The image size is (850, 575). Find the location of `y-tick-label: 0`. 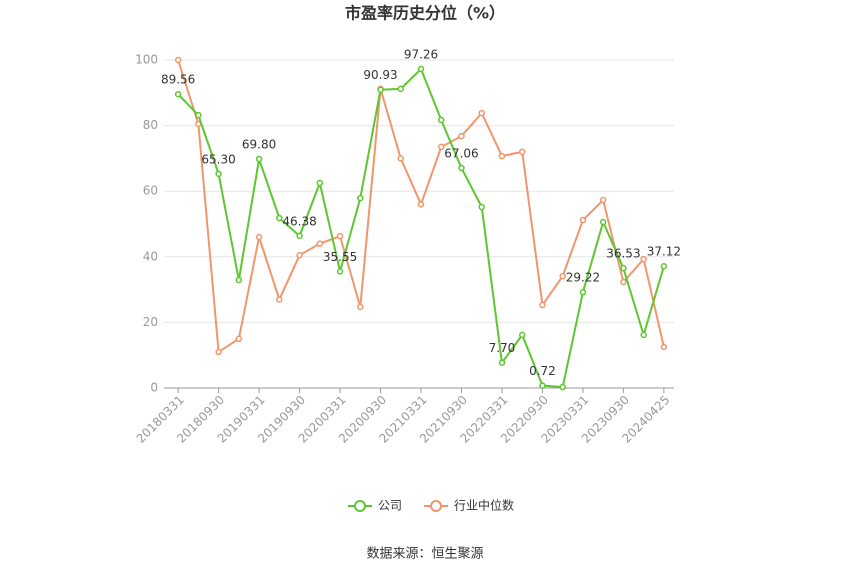

y-tick-label: 0 is located at coordinates (154, 388).